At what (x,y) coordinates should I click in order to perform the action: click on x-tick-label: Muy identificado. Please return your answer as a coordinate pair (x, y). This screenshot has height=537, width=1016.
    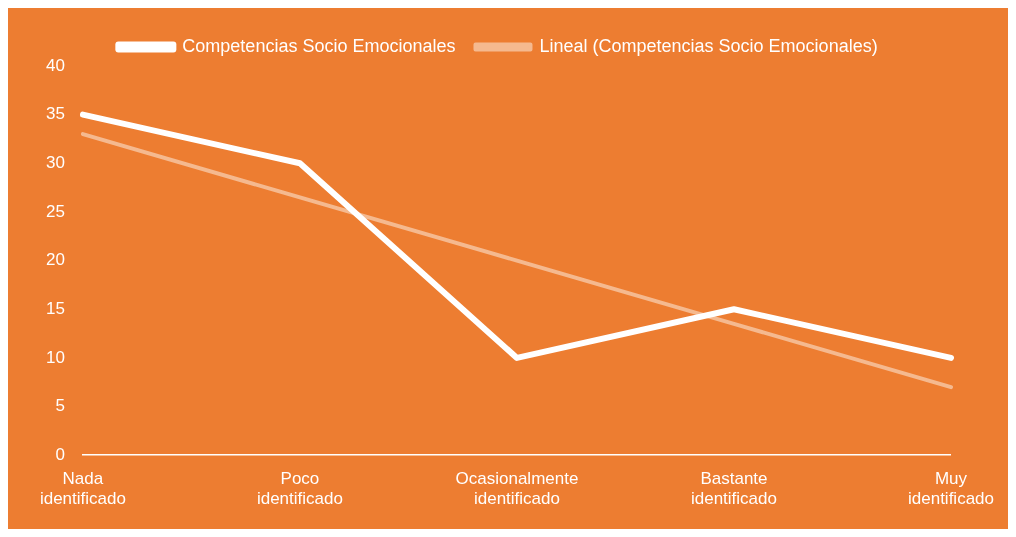
    Looking at the image, I should click on (951, 489).